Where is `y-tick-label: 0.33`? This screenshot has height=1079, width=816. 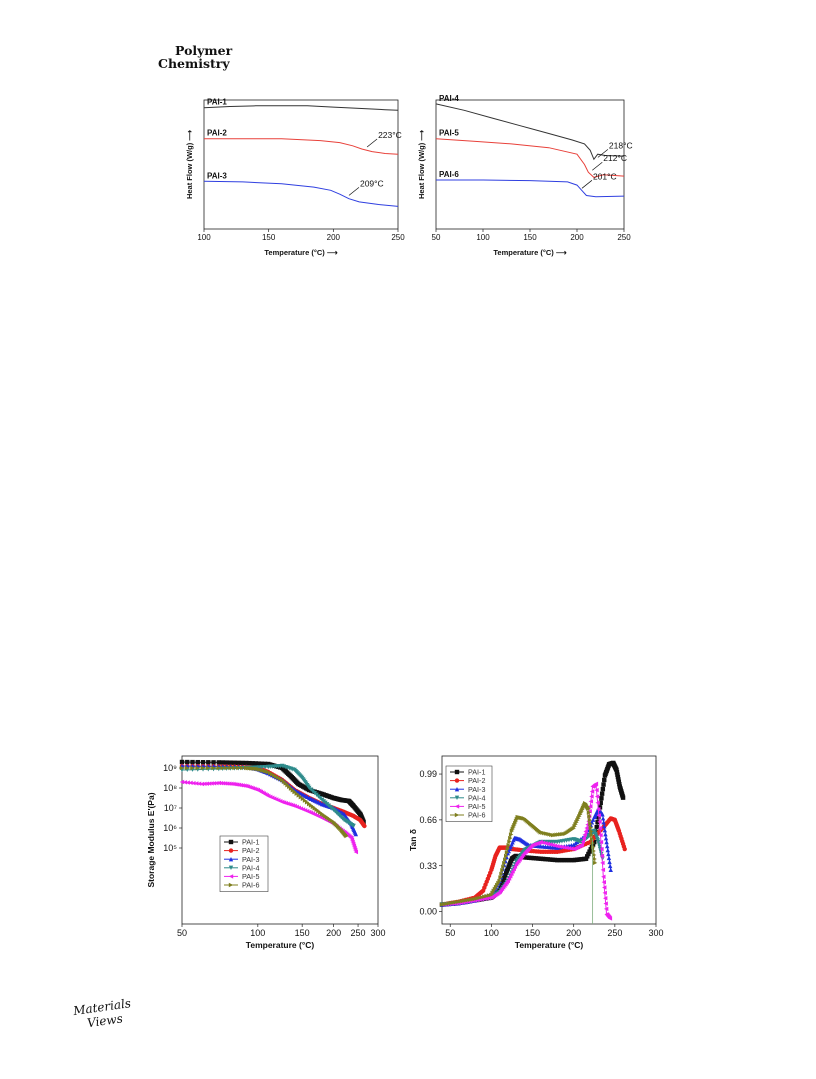 y-tick-label: 0.33 is located at coordinates (428, 866).